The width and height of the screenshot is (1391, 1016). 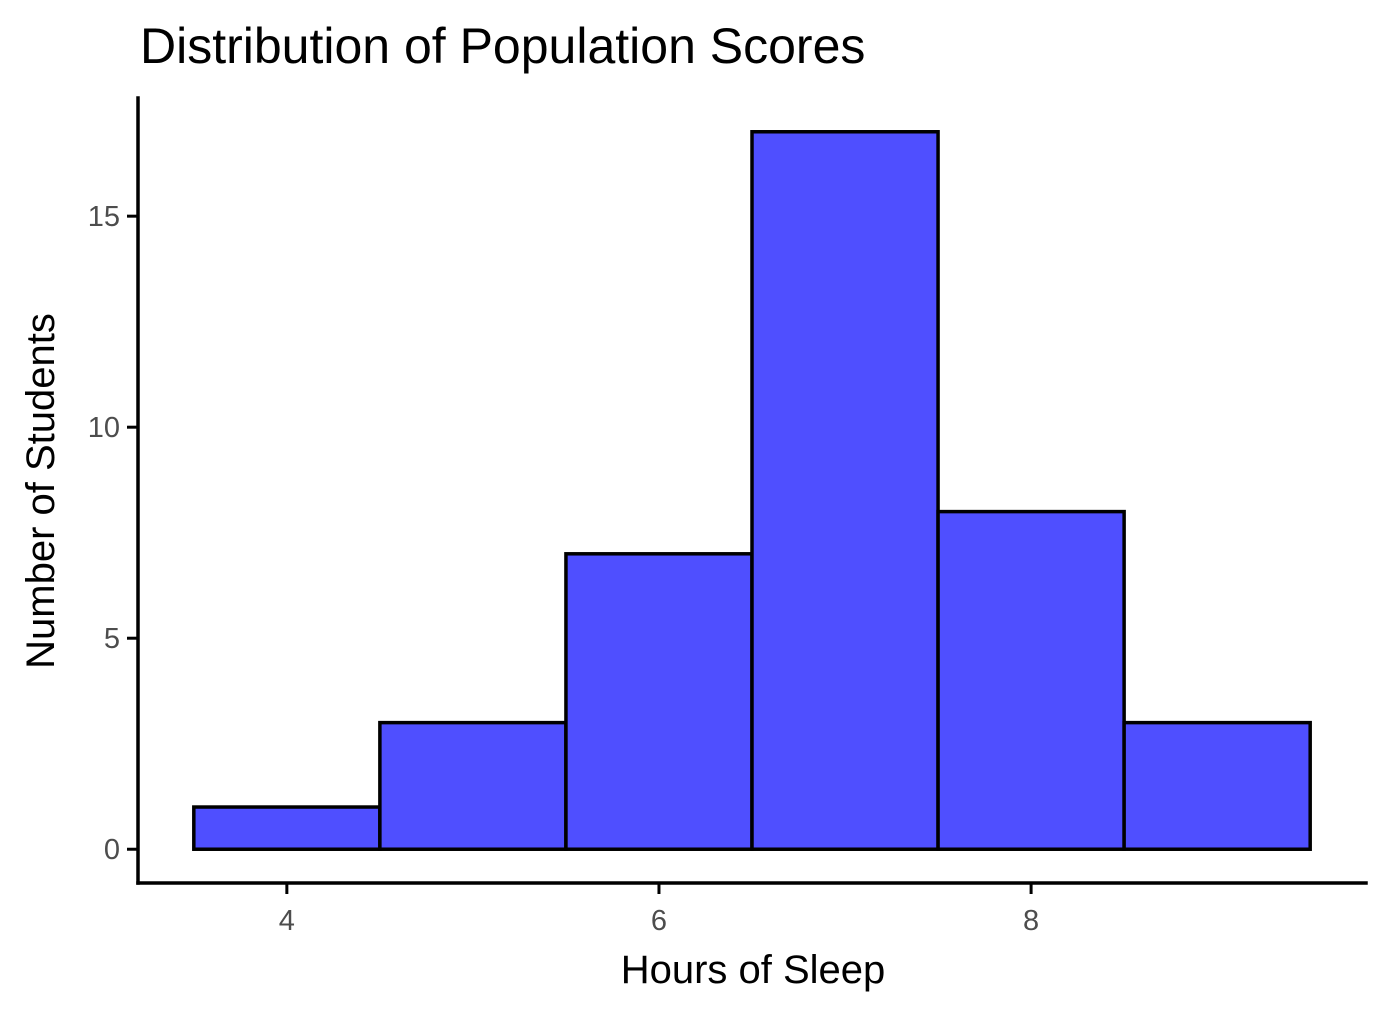 I want to click on x-axis-label: Hours of Sleep, so click(x=753, y=970).